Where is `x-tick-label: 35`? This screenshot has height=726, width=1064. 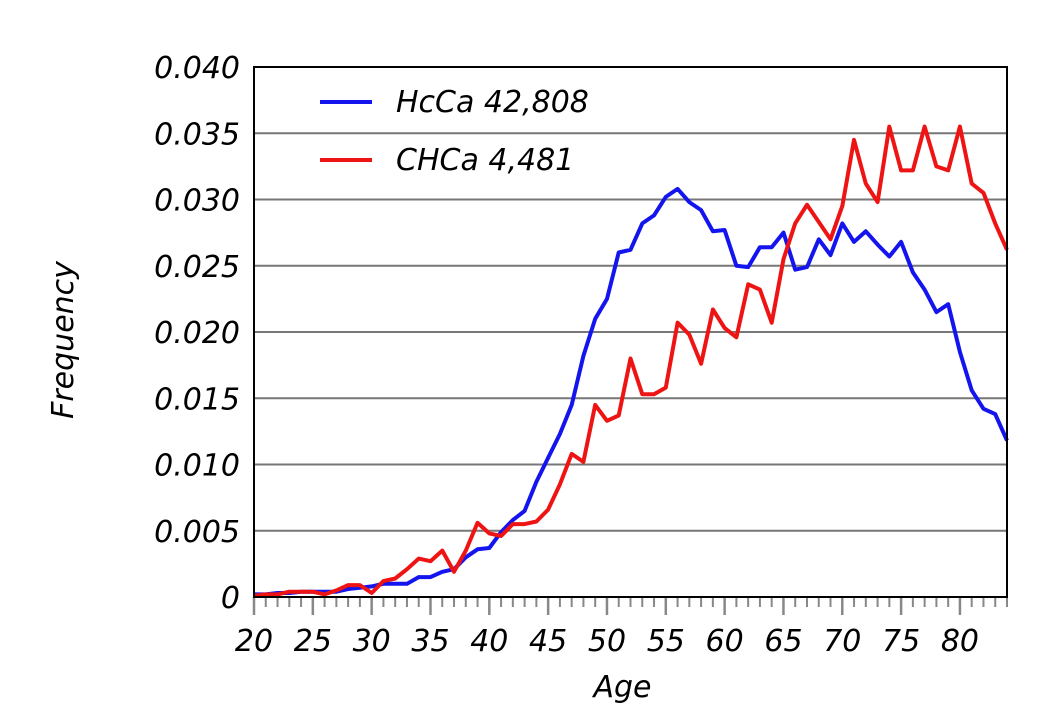
x-tick-label: 35 is located at coordinates (430, 641).